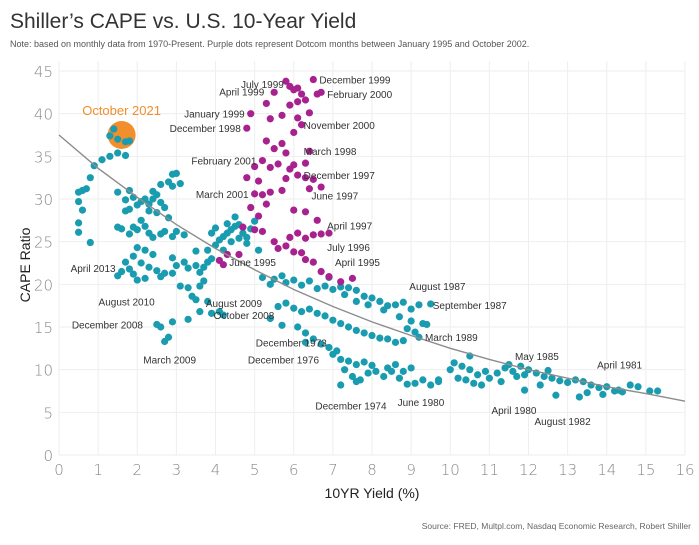  Describe the element at coordinates (43, 243) in the screenshot. I see `y-tick-label: 25` at that location.